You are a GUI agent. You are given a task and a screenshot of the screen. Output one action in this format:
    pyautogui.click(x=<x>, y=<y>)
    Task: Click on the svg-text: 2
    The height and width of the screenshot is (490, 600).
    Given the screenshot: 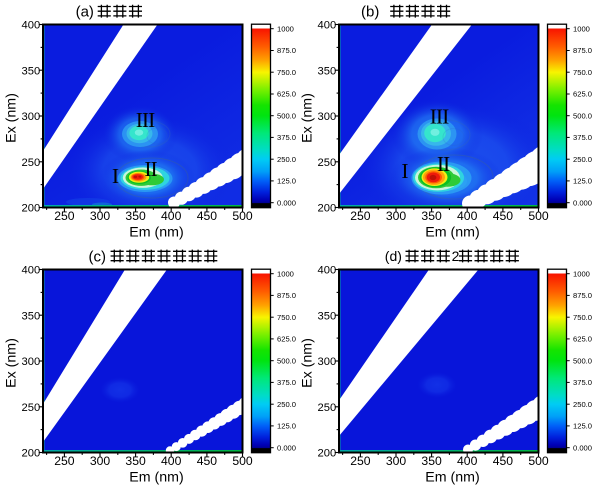 What is the action you would take?
    pyautogui.click(x=456, y=256)
    